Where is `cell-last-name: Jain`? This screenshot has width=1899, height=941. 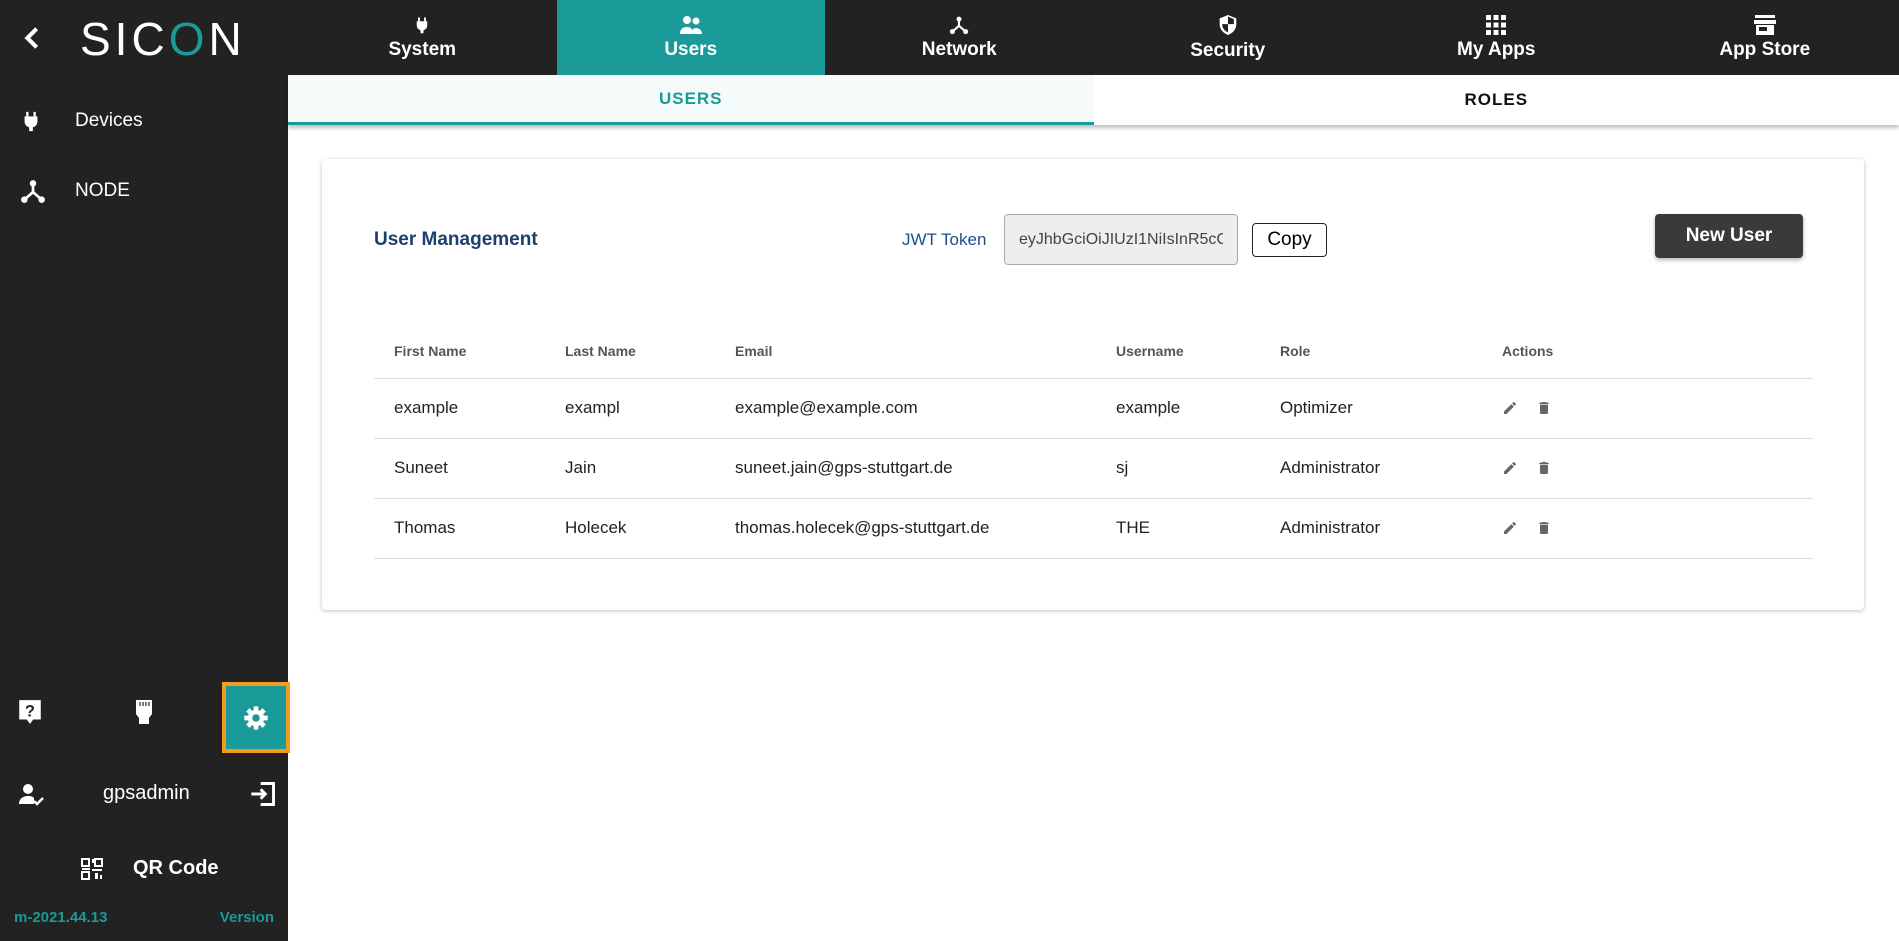
cell-last-name: Jain is located at coordinates (630, 468).